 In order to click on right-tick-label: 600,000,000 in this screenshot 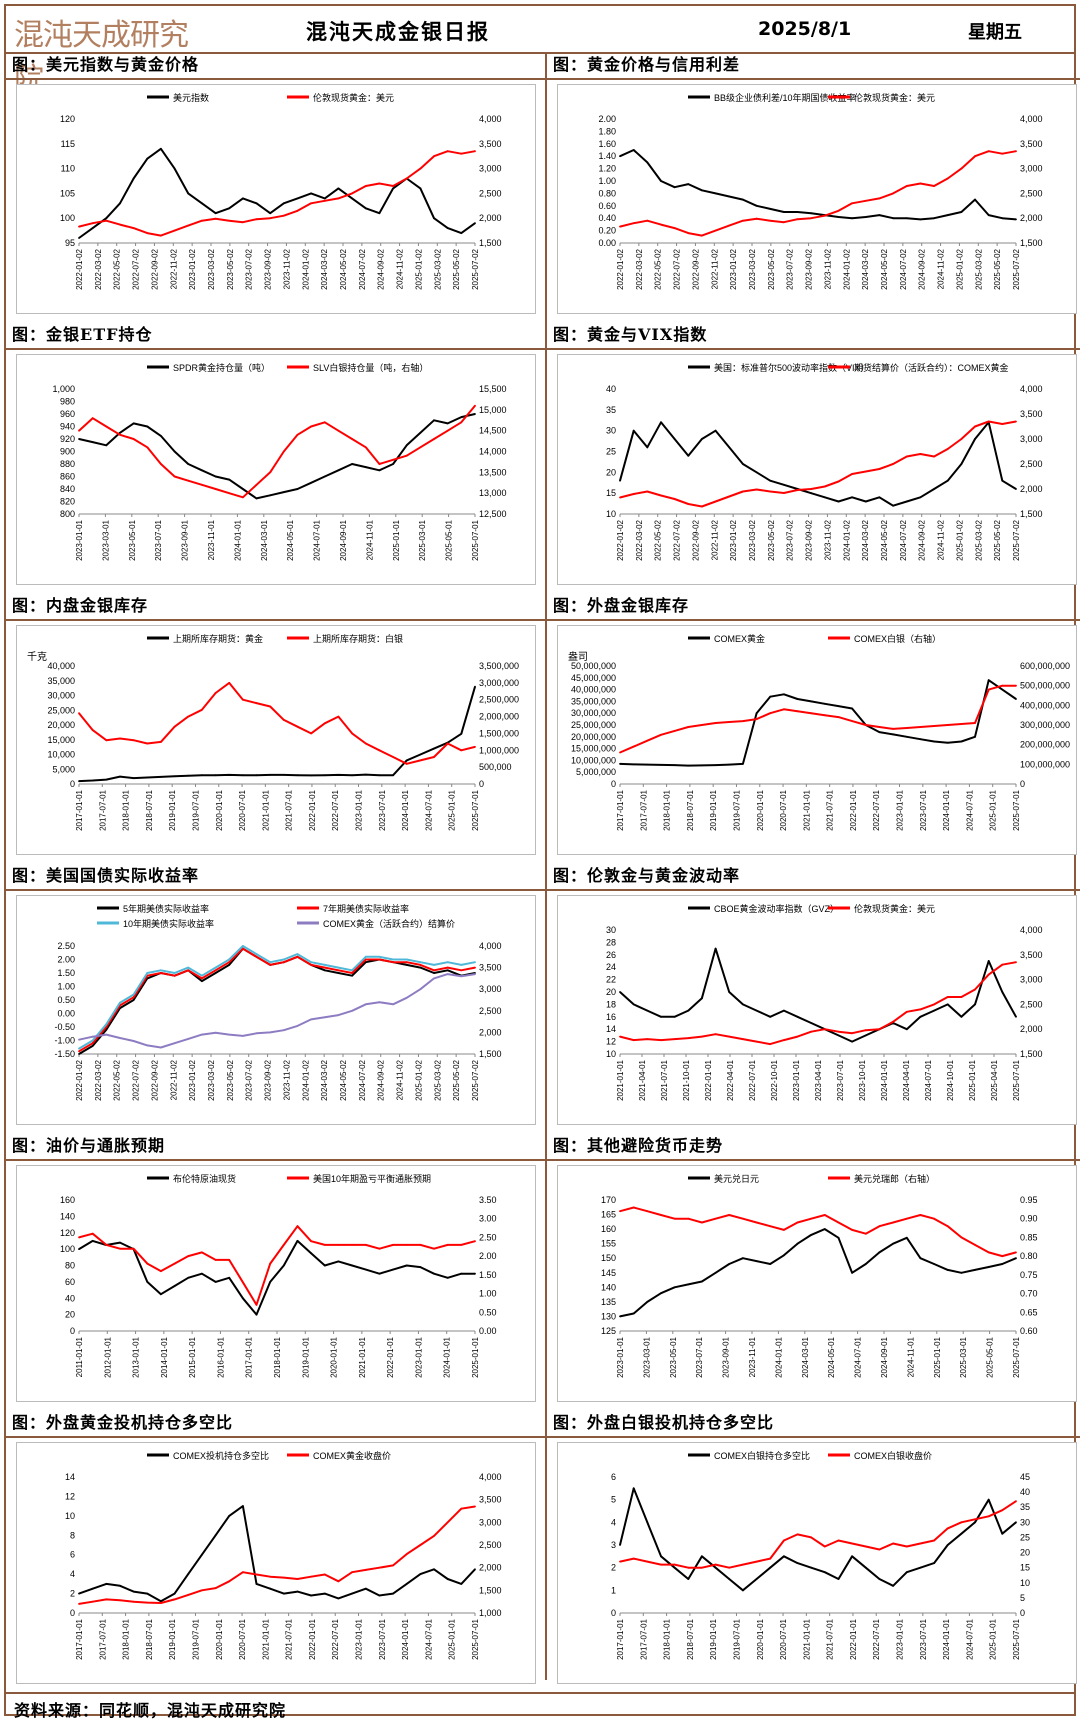, I will do `click(1045, 666)`.